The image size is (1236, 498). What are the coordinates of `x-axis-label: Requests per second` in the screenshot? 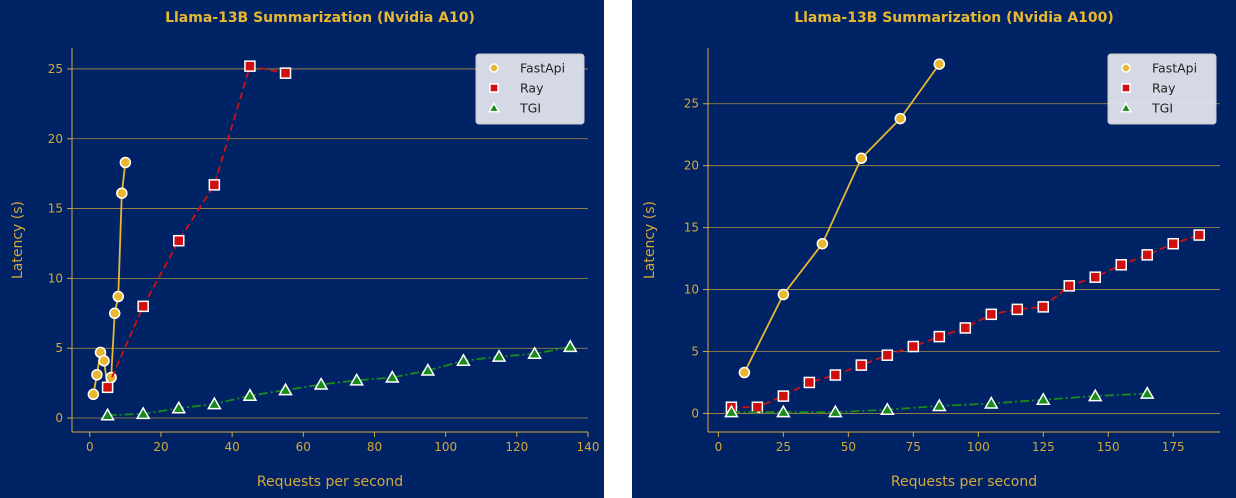 It's located at (964, 482).